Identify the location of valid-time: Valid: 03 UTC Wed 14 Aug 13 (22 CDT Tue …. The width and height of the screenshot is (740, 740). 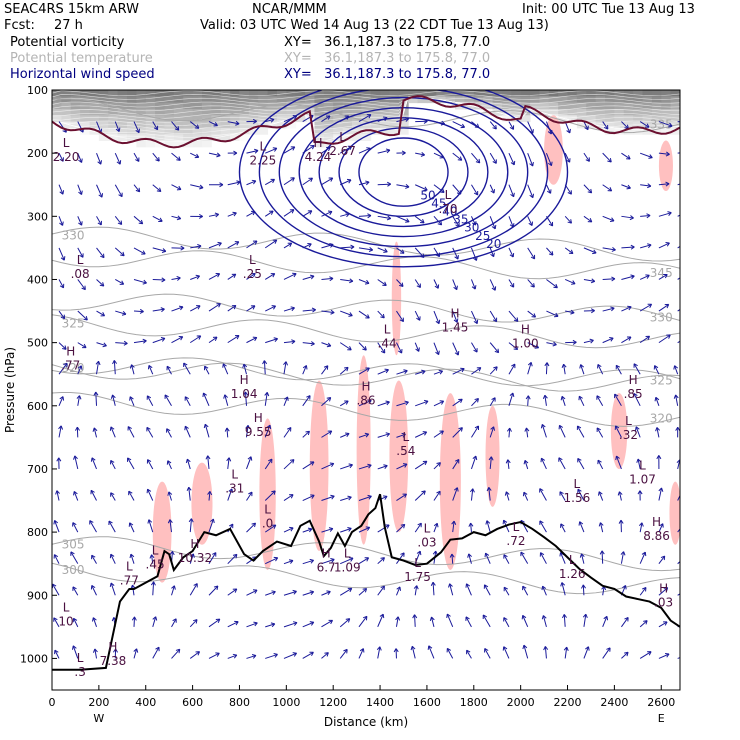
(374, 25).